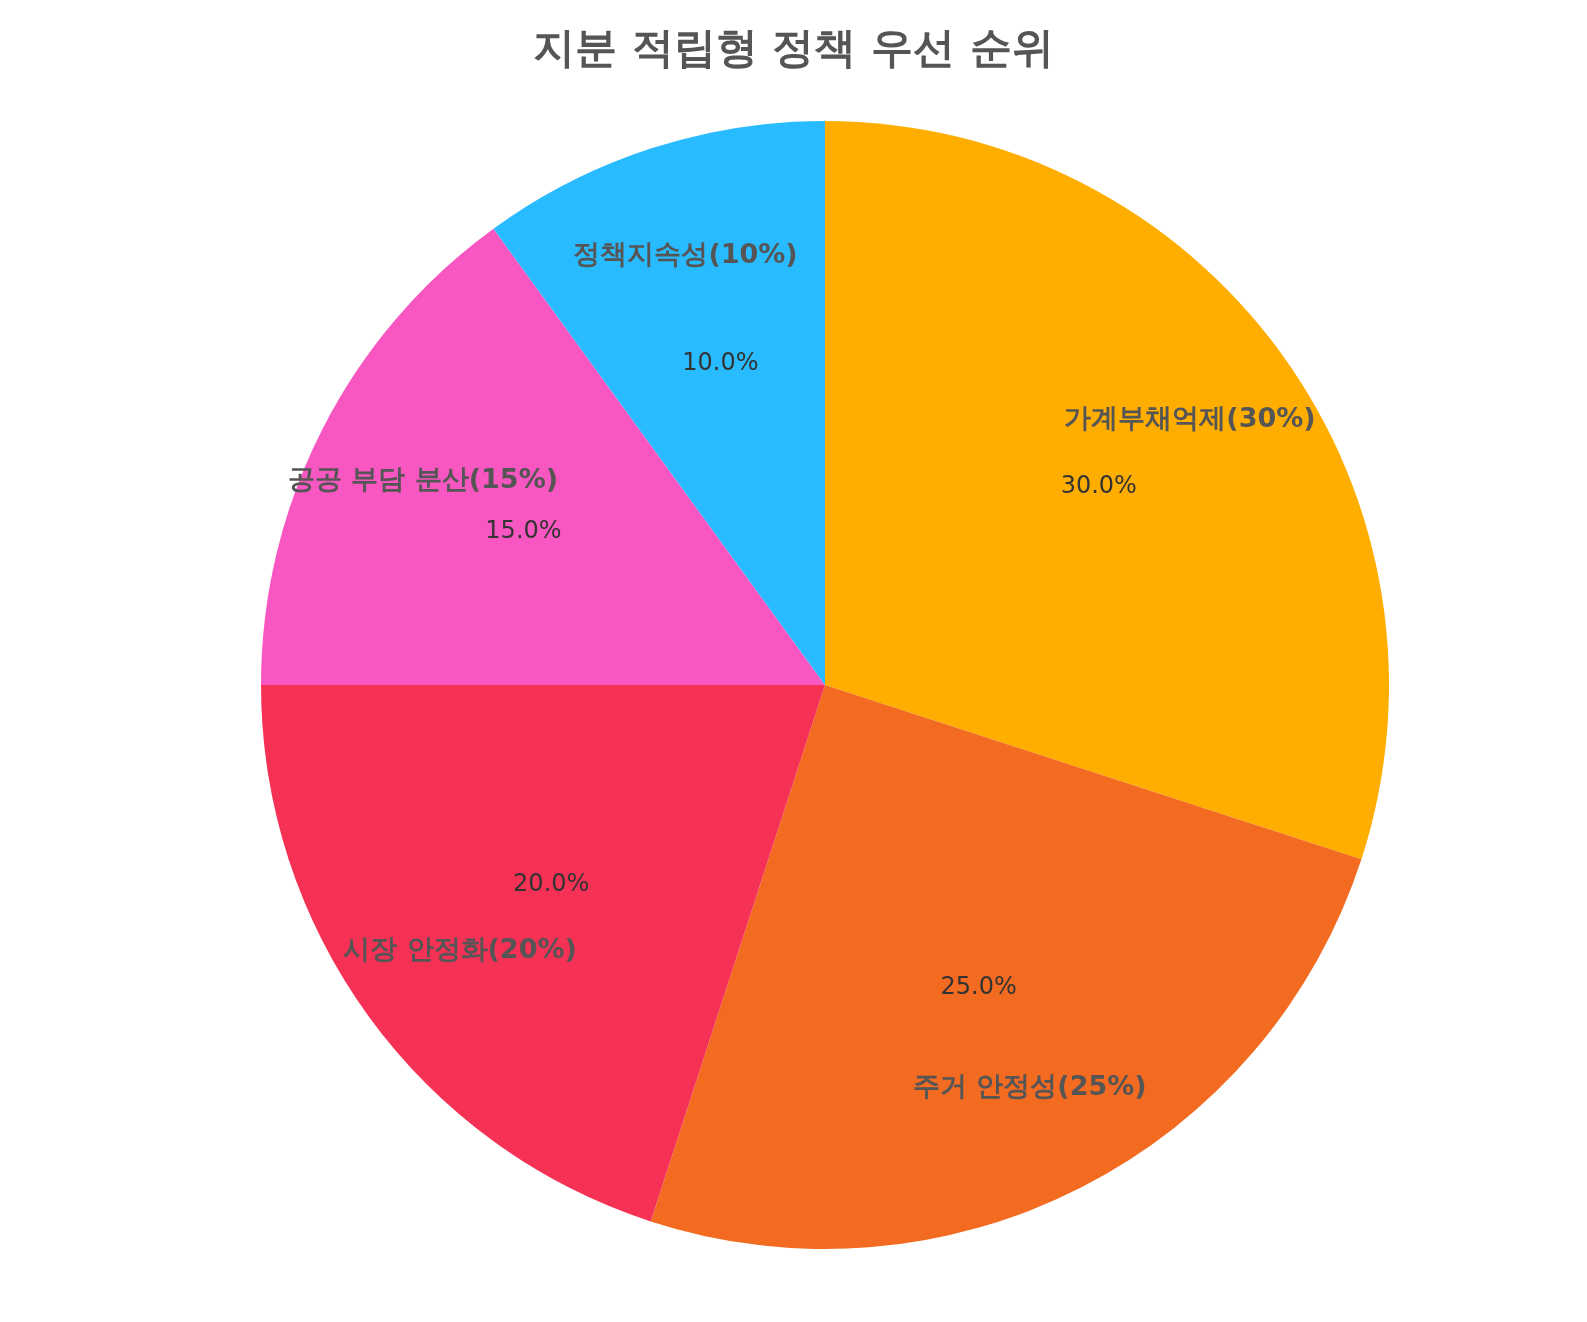  I want to click on data-label: 25.0%, so click(978, 985).